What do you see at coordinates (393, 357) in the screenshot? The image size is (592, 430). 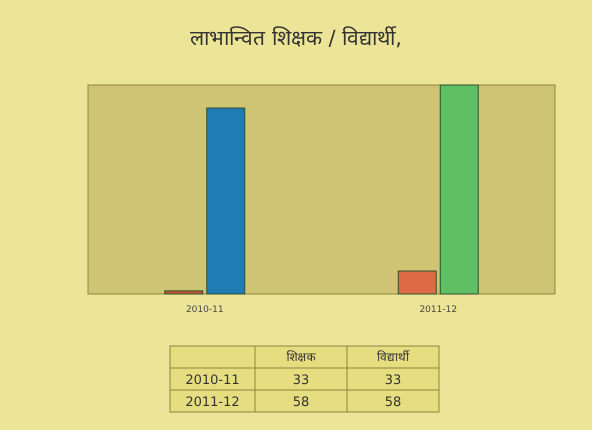 I see `text: विद्यार्थी` at bounding box center [393, 357].